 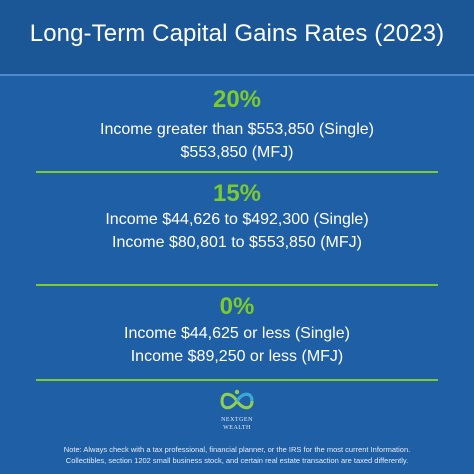 I want to click on rate-20-line-1: Income greater than $553,850 (Single), so click(x=237, y=129).